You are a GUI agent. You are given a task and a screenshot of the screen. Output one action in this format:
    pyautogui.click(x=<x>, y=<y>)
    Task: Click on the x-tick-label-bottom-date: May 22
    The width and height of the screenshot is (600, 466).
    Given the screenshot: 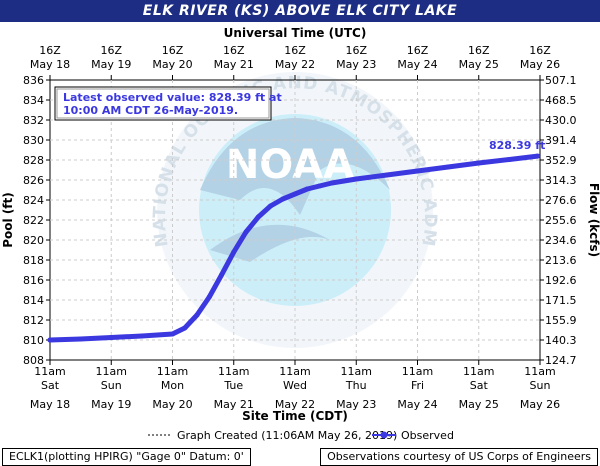 What is the action you would take?
    pyautogui.click(x=295, y=404)
    